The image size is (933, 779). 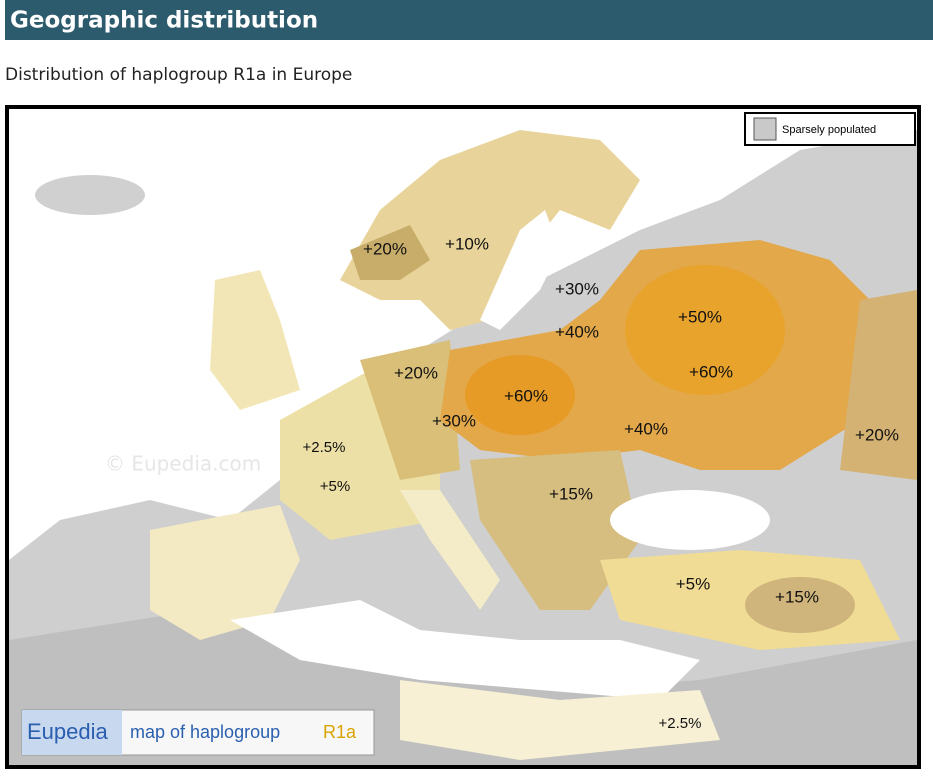 I want to click on anatolia-east, so click(x=800, y=605).